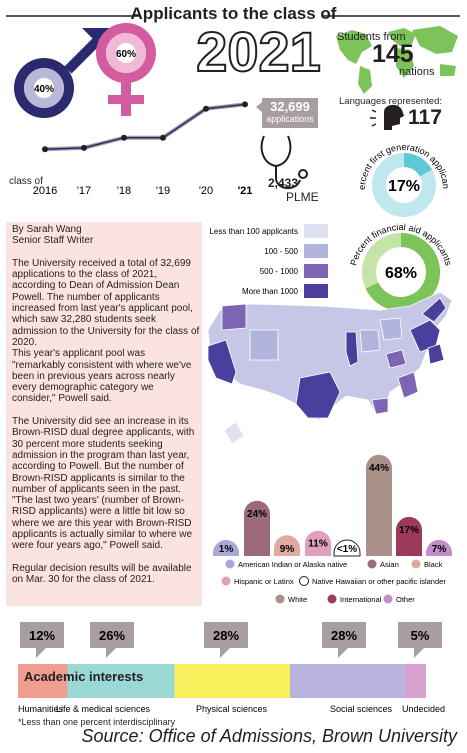 Image resolution: width=467 pixels, height=753 pixels. What do you see at coordinates (84, 676) in the screenshot?
I see `interests-title: Academic interests` at bounding box center [84, 676].